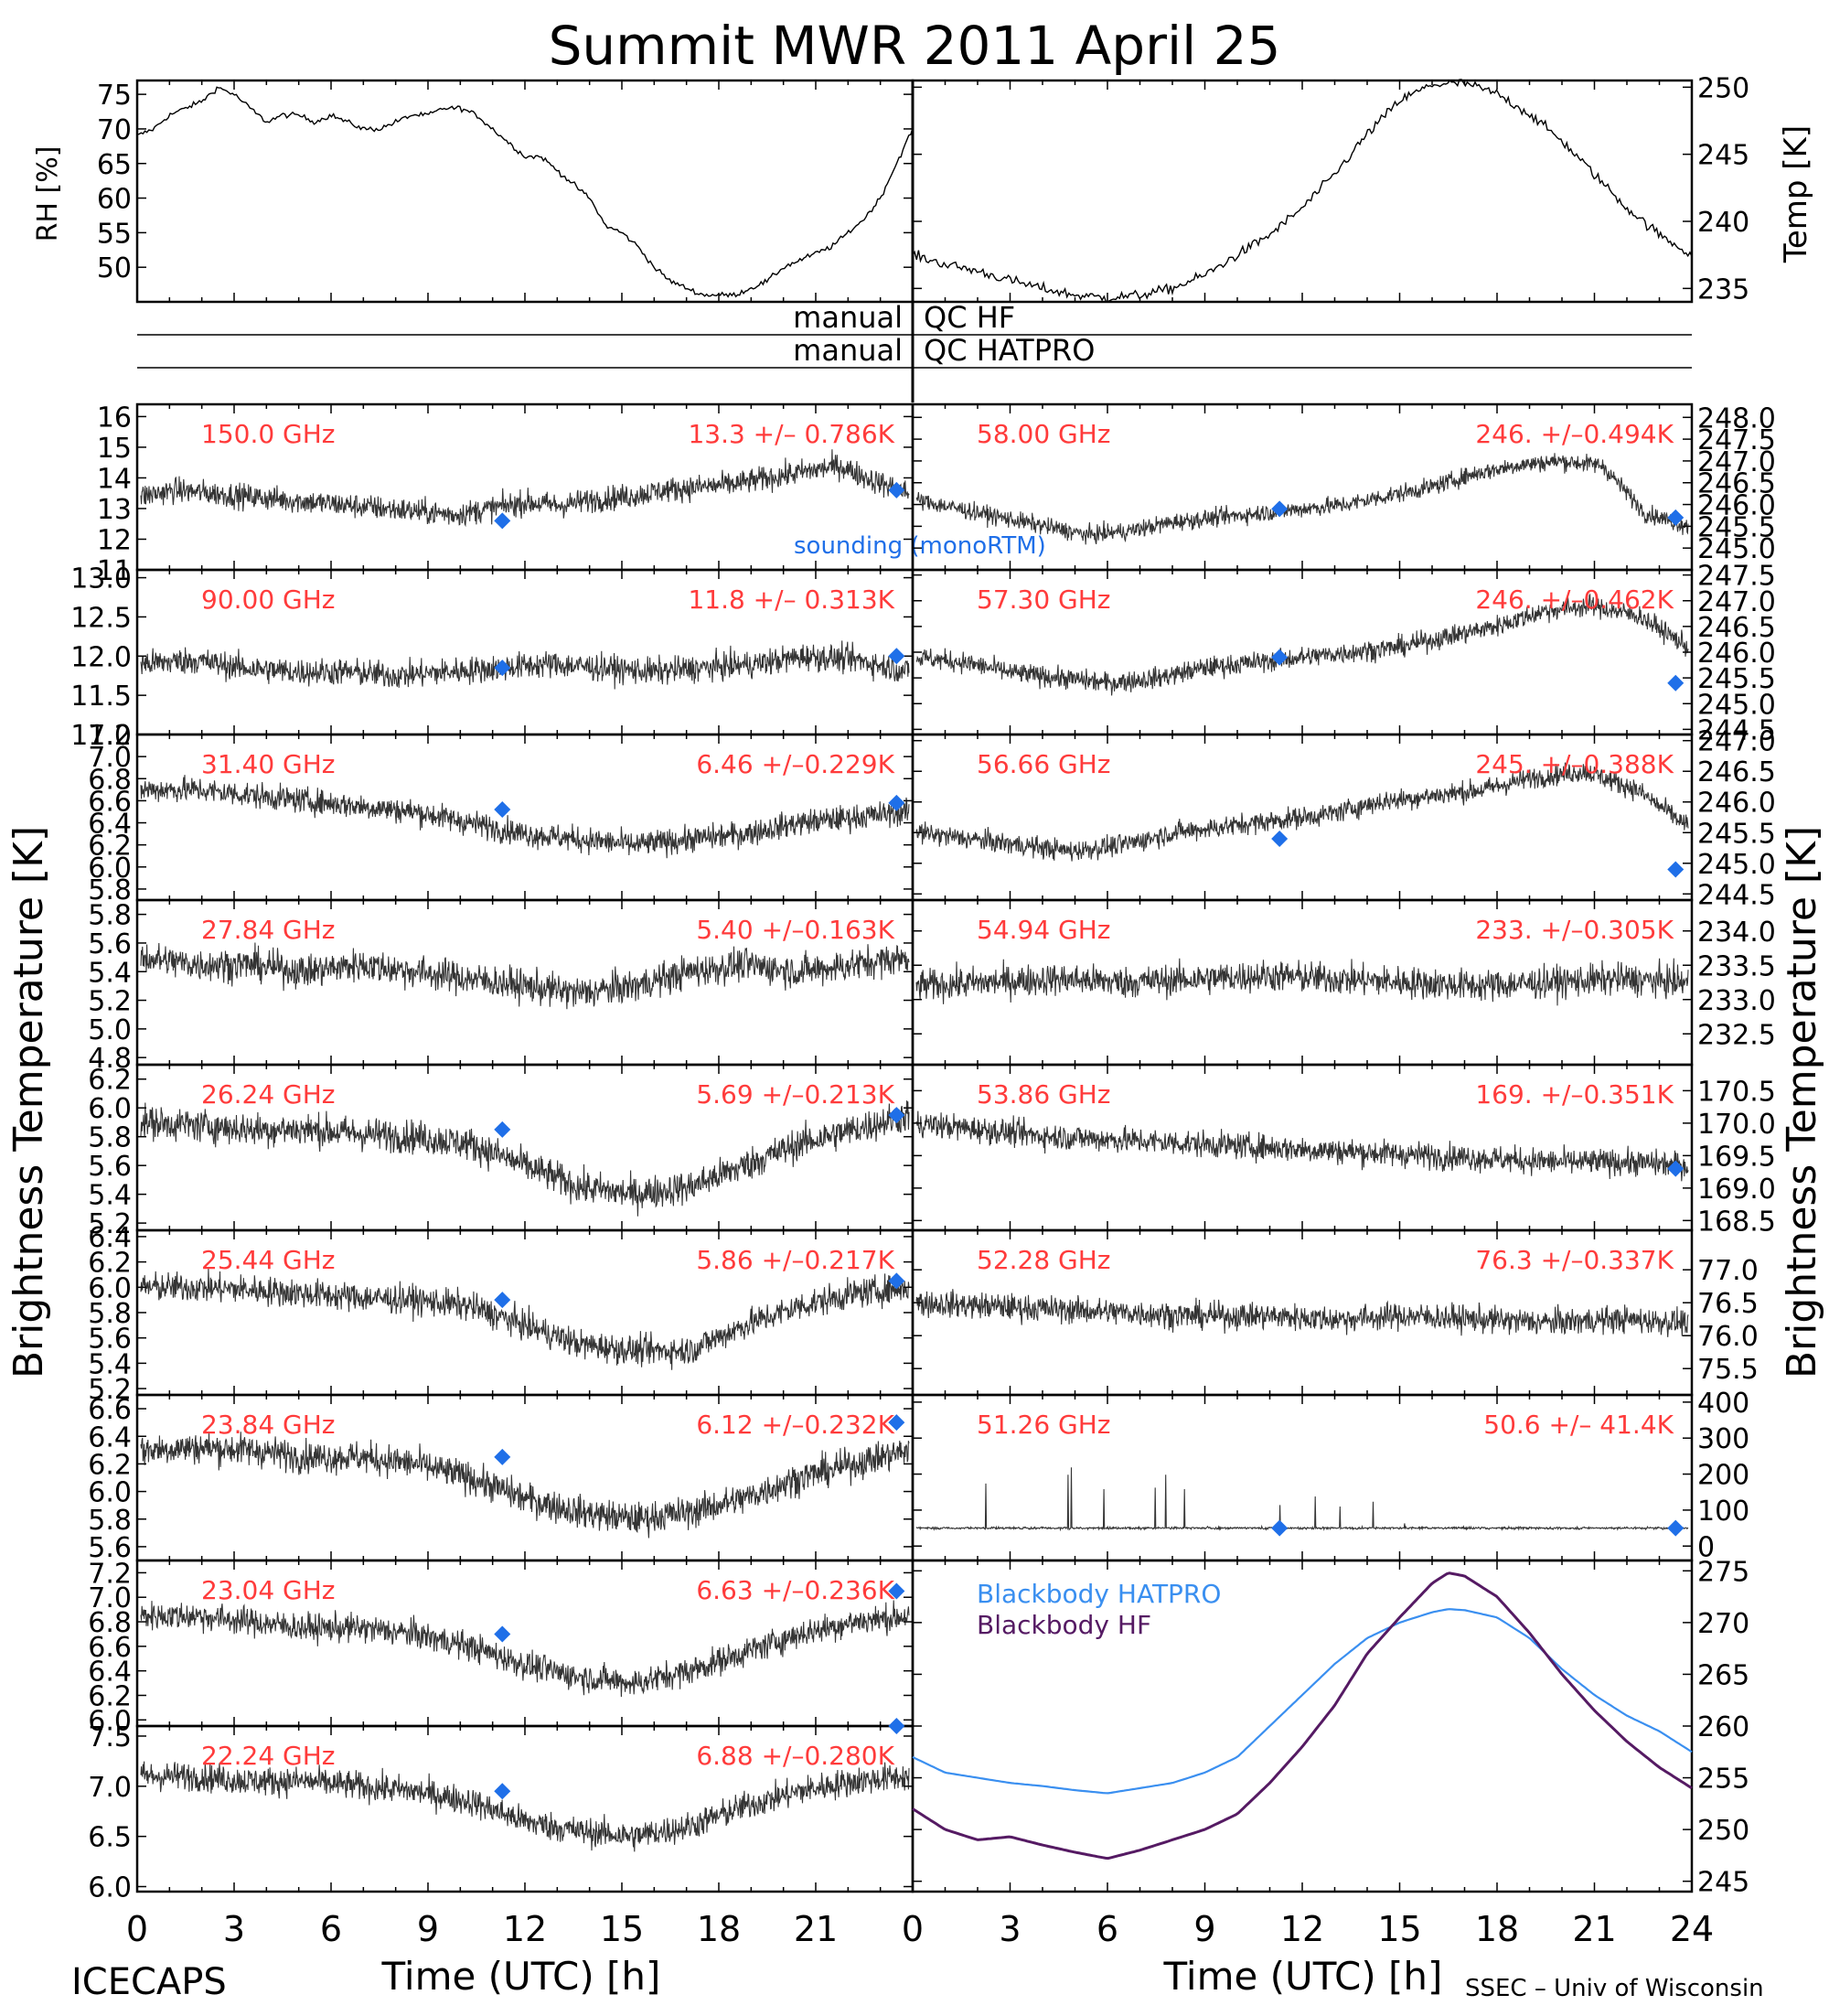 This screenshot has width=1829, height=2016. I want to click on y-tick-label: 11.0, so click(101, 736).